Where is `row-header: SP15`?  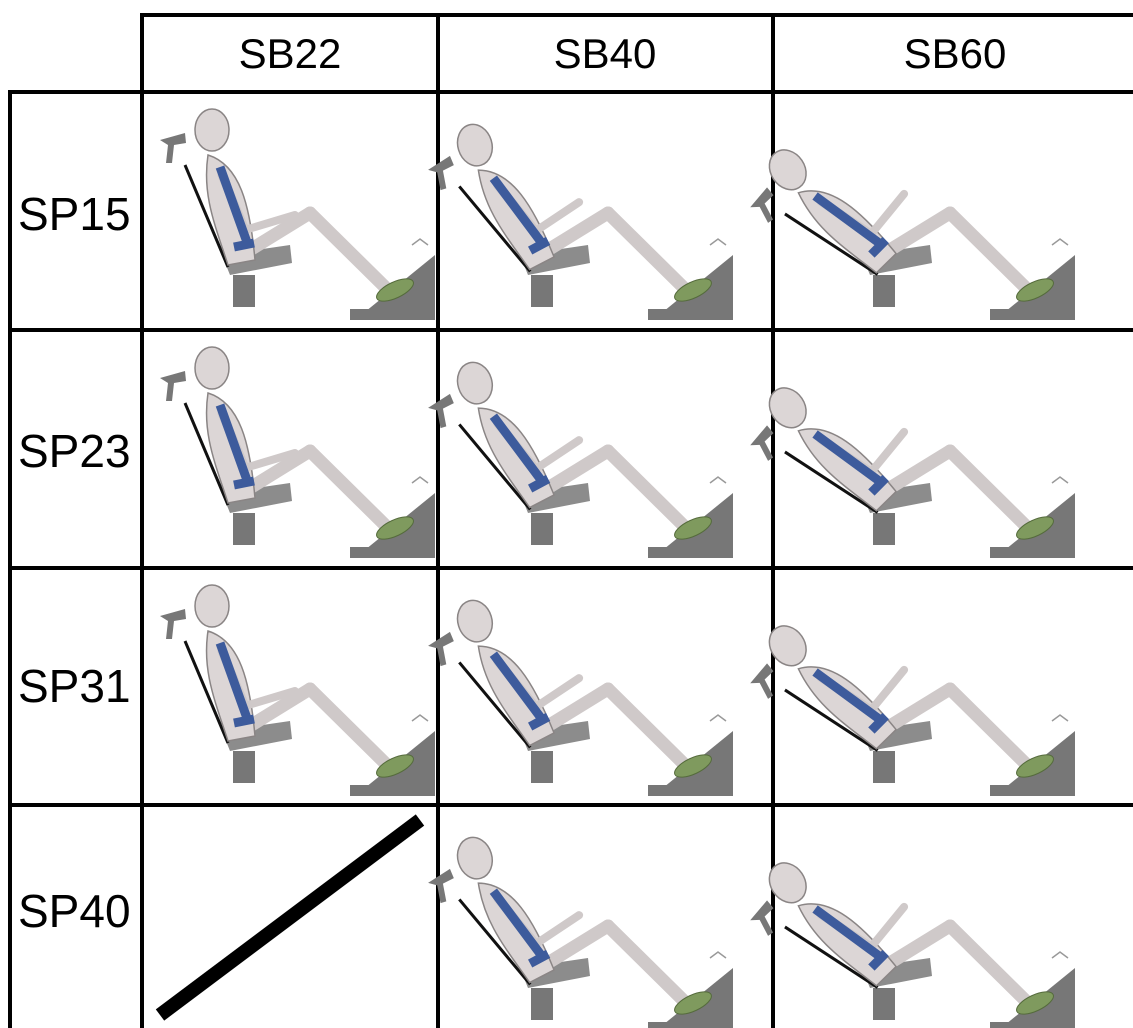 row-header: SP15 is located at coordinates (74, 214).